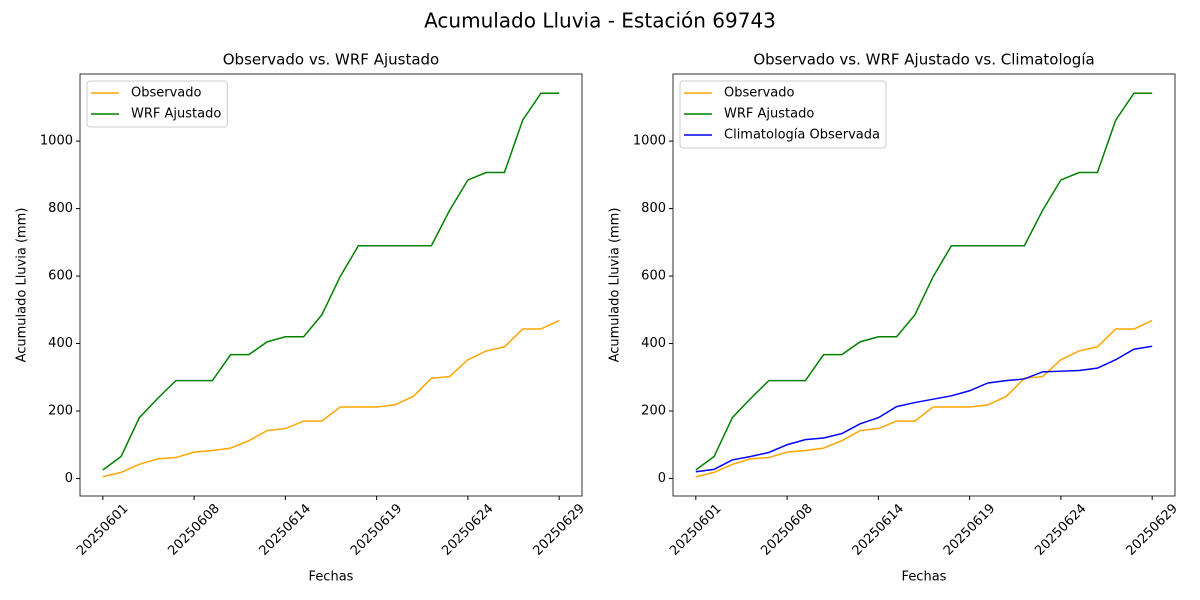 Image resolution: width=1200 pixels, height=600 pixels. What do you see at coordinates (802, 135) in the screenshot?
I see `legend-label: Climatología Observada` at bounding box center [802, 135].